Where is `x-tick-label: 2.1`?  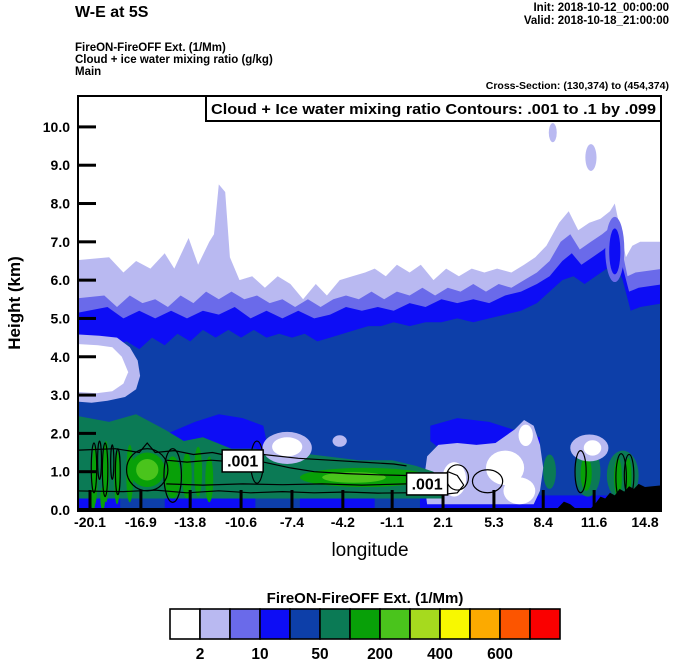
x-tick-label: 2.1 is located at coordinates (443, 522).